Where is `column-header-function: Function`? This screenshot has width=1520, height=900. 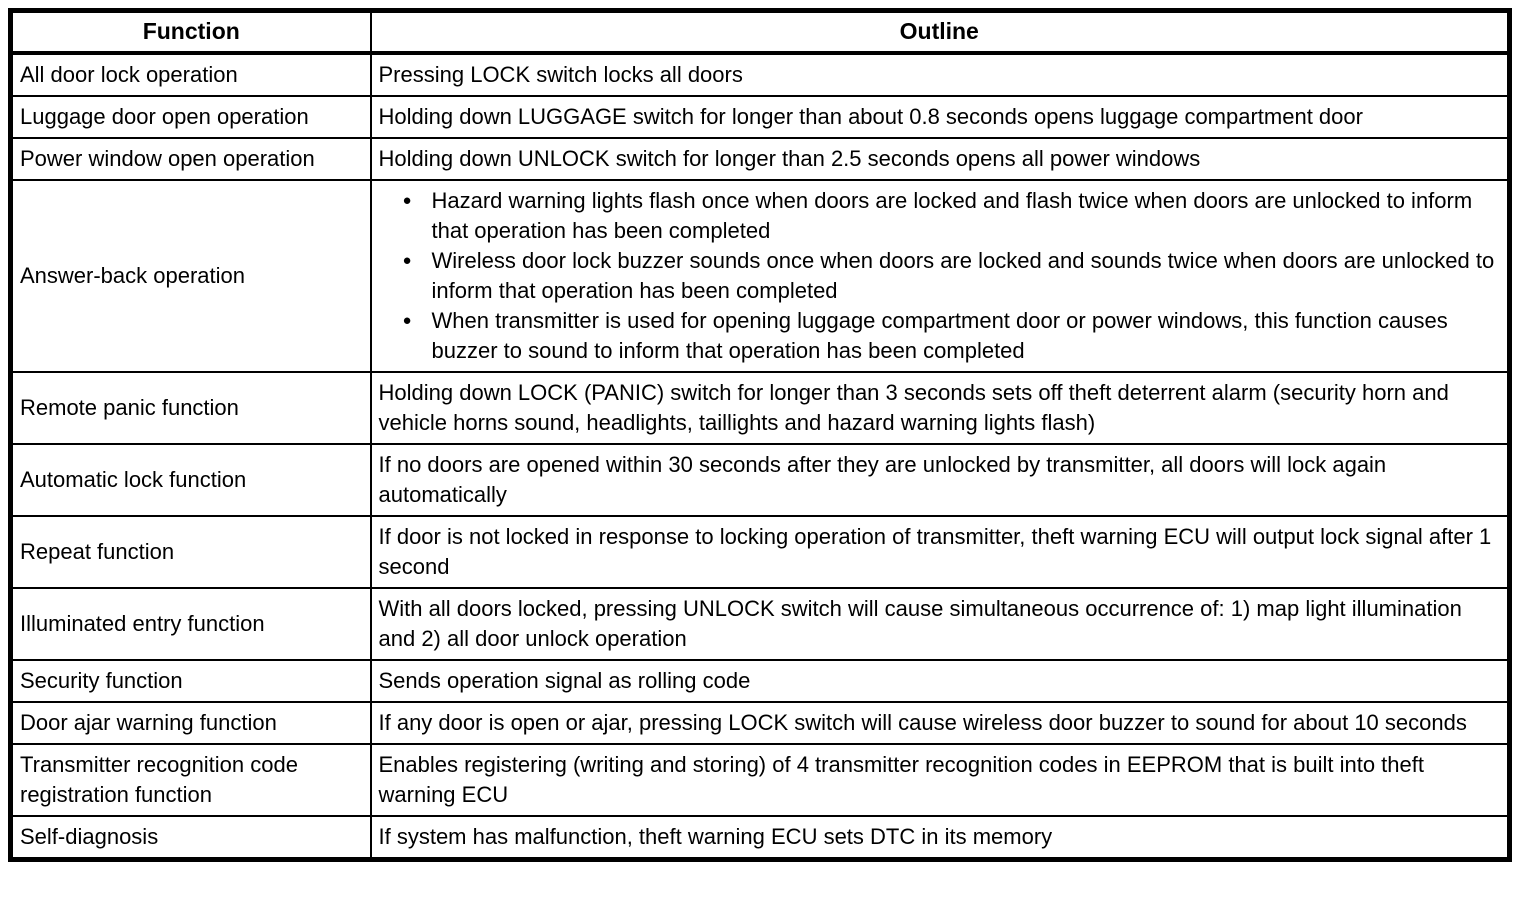 column-header-function: Function is located at coordinates (190, 32).